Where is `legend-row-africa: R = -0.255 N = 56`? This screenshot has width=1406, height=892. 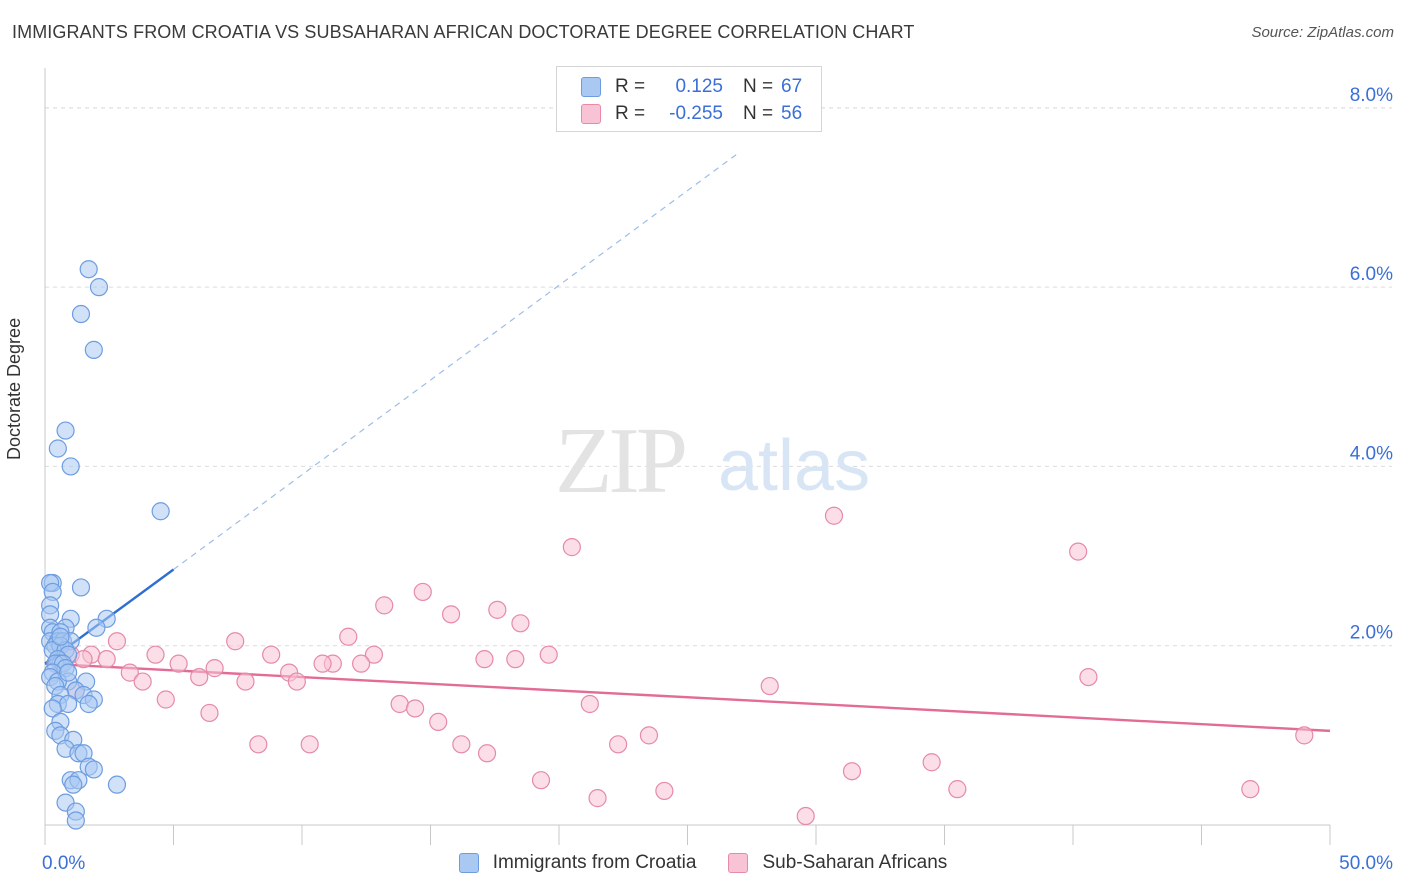
legend-row-africa: R = -0.255 N = 56 is located at coordinates (691, 114).